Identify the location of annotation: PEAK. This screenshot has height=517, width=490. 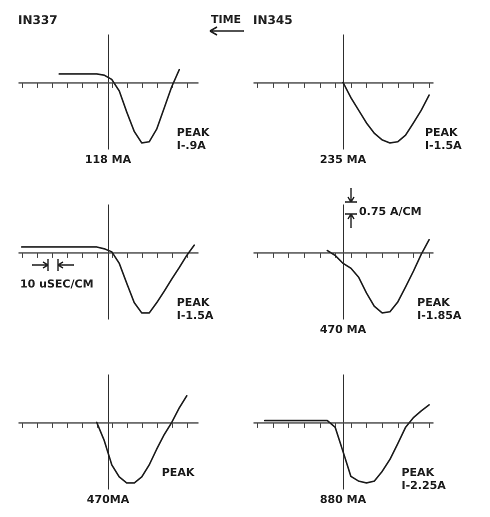
(178, 472).